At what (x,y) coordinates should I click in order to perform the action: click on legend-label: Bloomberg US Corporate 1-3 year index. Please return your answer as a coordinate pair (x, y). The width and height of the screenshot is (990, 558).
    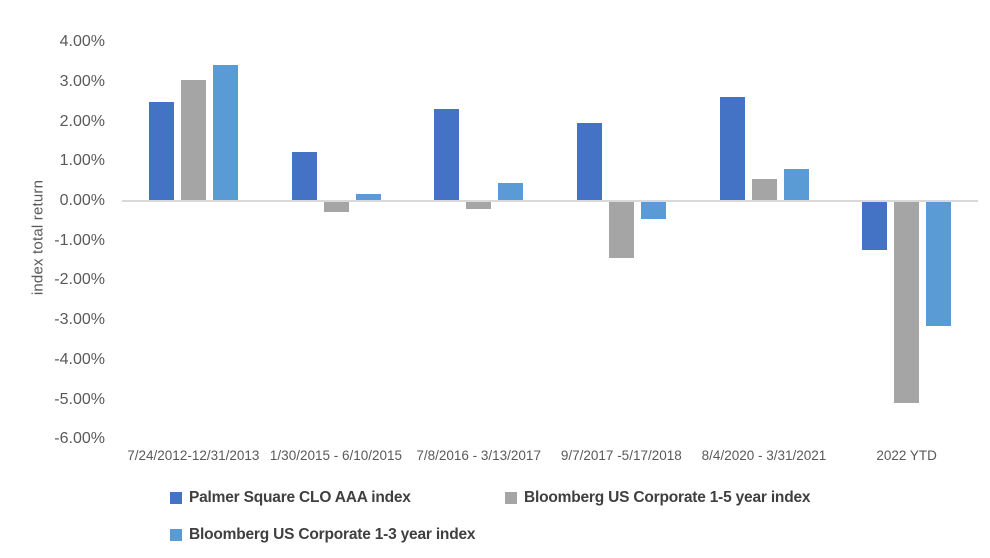
    Looking at the image, I should click on (332, 534).